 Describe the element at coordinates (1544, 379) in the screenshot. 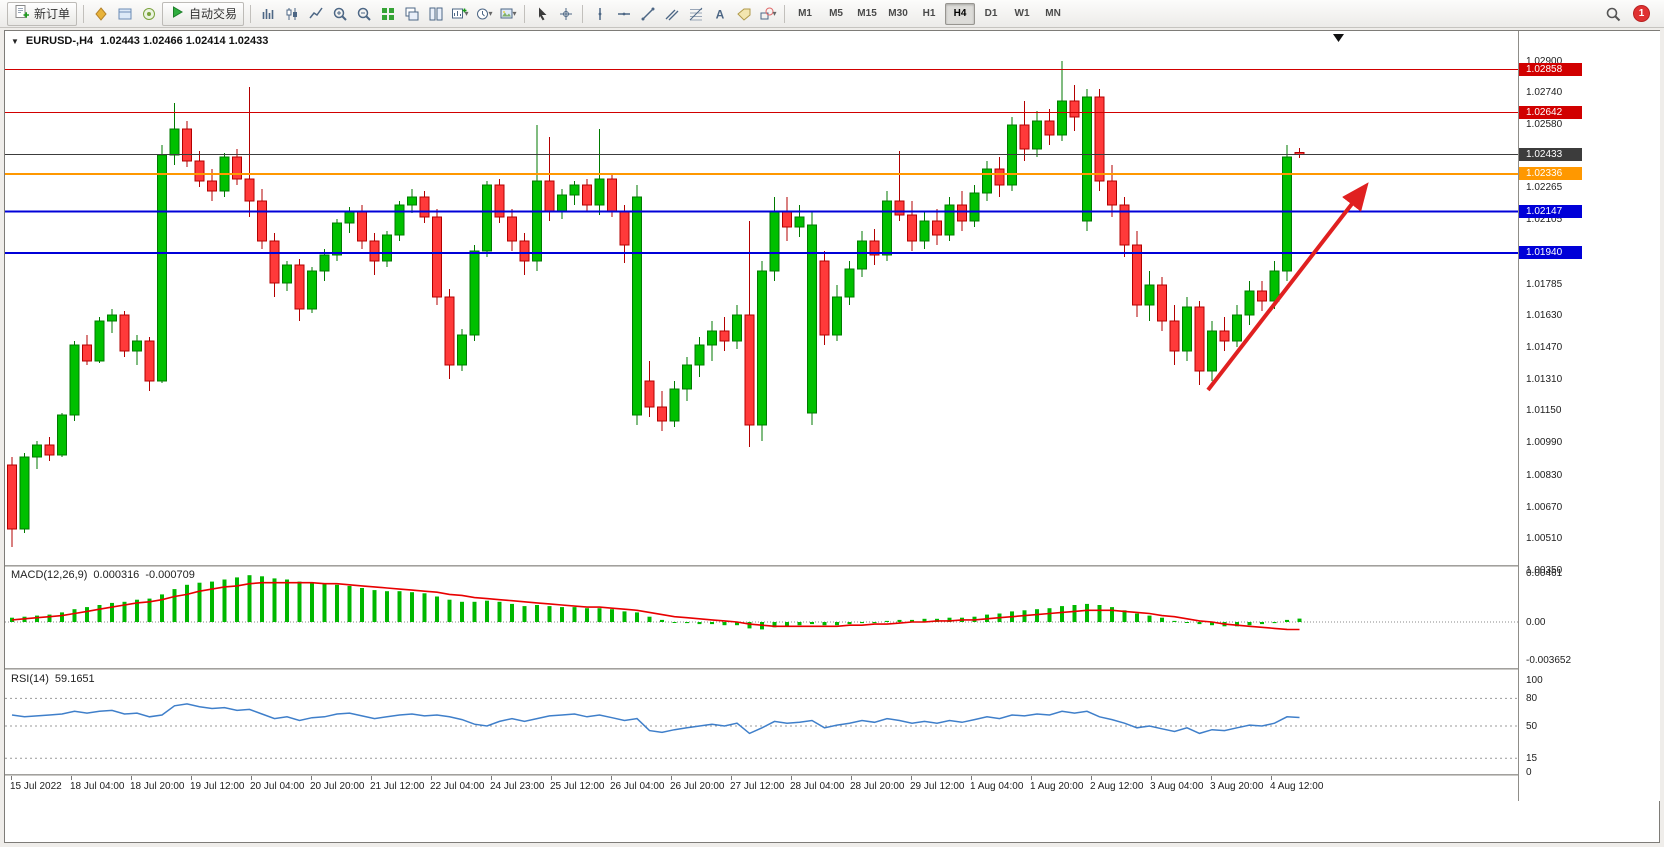

I see `price-tick-label: 1.01310` at that location.